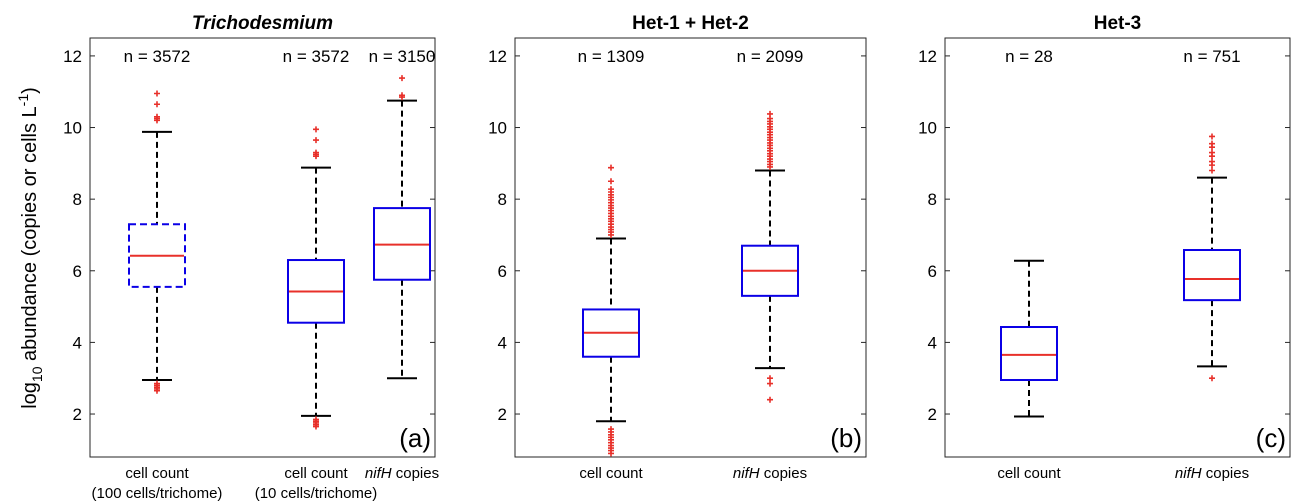 Image resolution: width=1293 pixels, height=504 pixels. What do you see at coordinates (1118, 23) in the screenshot?
I see `panel-title: Het-3` at bounding box center [1118, 23].